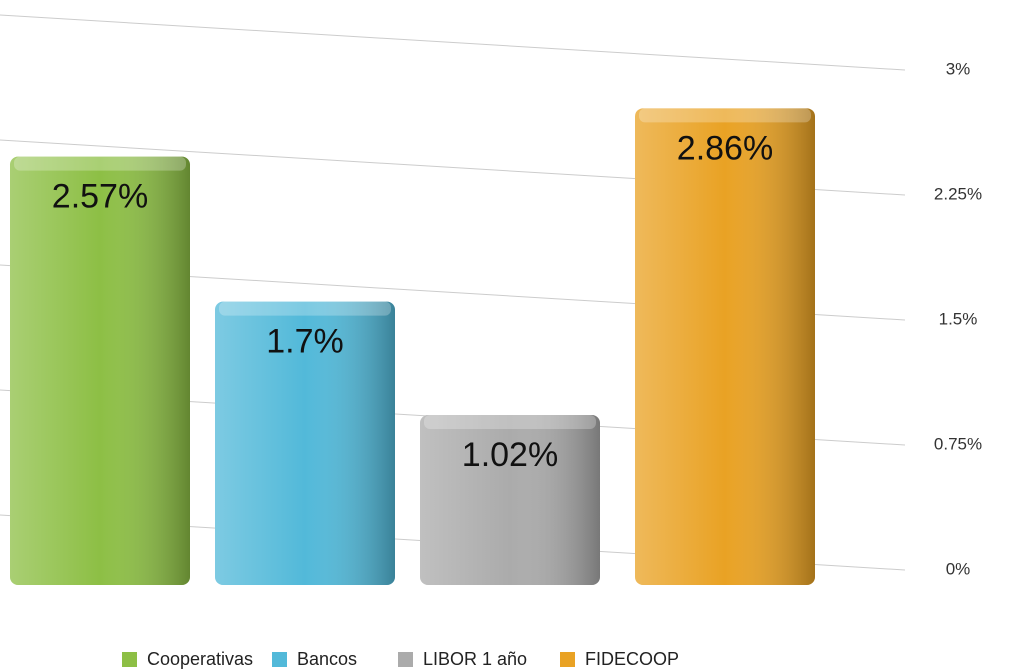 The width and height of the screenshot is (1011, 670). What do you see at coordinates (958, 193) in the screenshot?
I see `y-tick-label: 2.25%` at bounding box center [958, 193].